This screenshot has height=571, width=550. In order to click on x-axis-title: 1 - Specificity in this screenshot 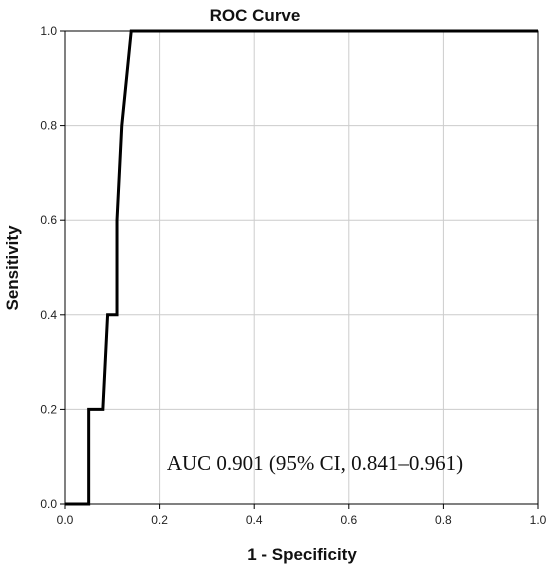, I will do `click(302, 554)`.